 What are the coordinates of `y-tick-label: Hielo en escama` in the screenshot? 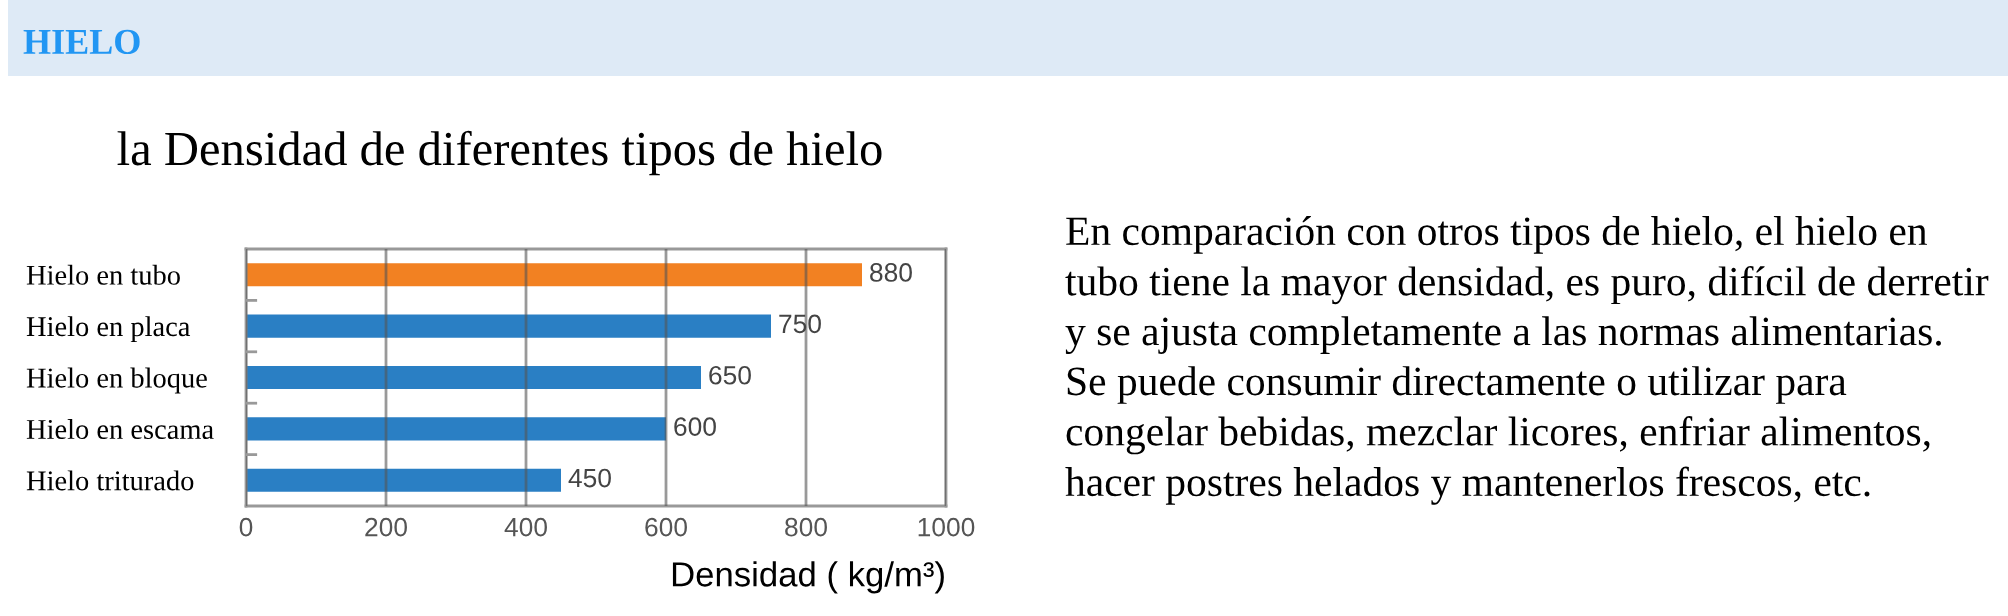 It's located at (120, 429).